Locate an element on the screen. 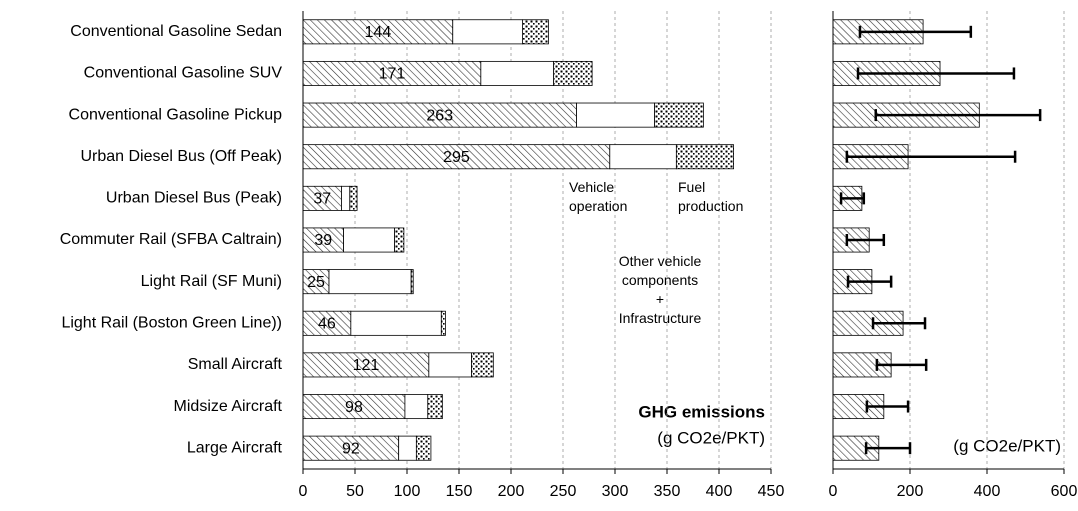  y-tick-label: Large Aircraft is located at coordinates (235, 447).